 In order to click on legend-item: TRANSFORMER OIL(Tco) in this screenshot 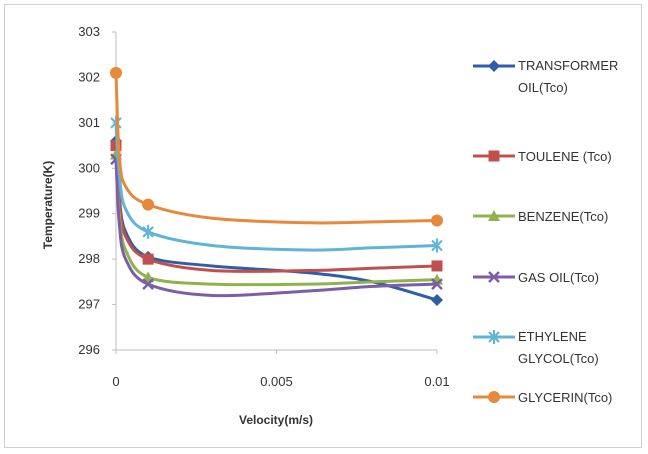, I will do `click(545, 76)`.